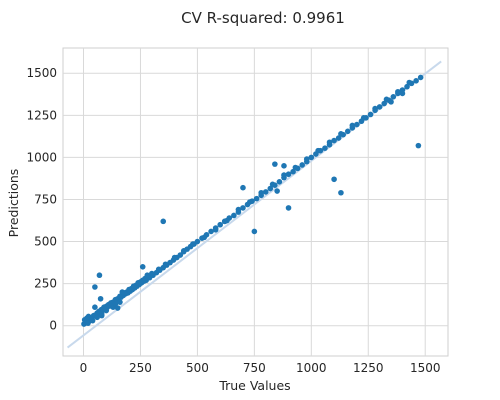  Describe the element at coordinates (254, 368) in the screenshot. I see `x-tick-label: 750` at that location.